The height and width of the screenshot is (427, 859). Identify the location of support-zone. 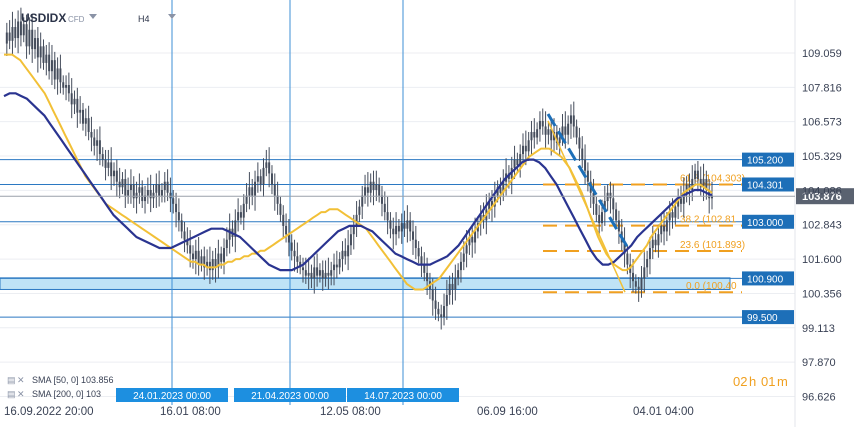
(365, 283).